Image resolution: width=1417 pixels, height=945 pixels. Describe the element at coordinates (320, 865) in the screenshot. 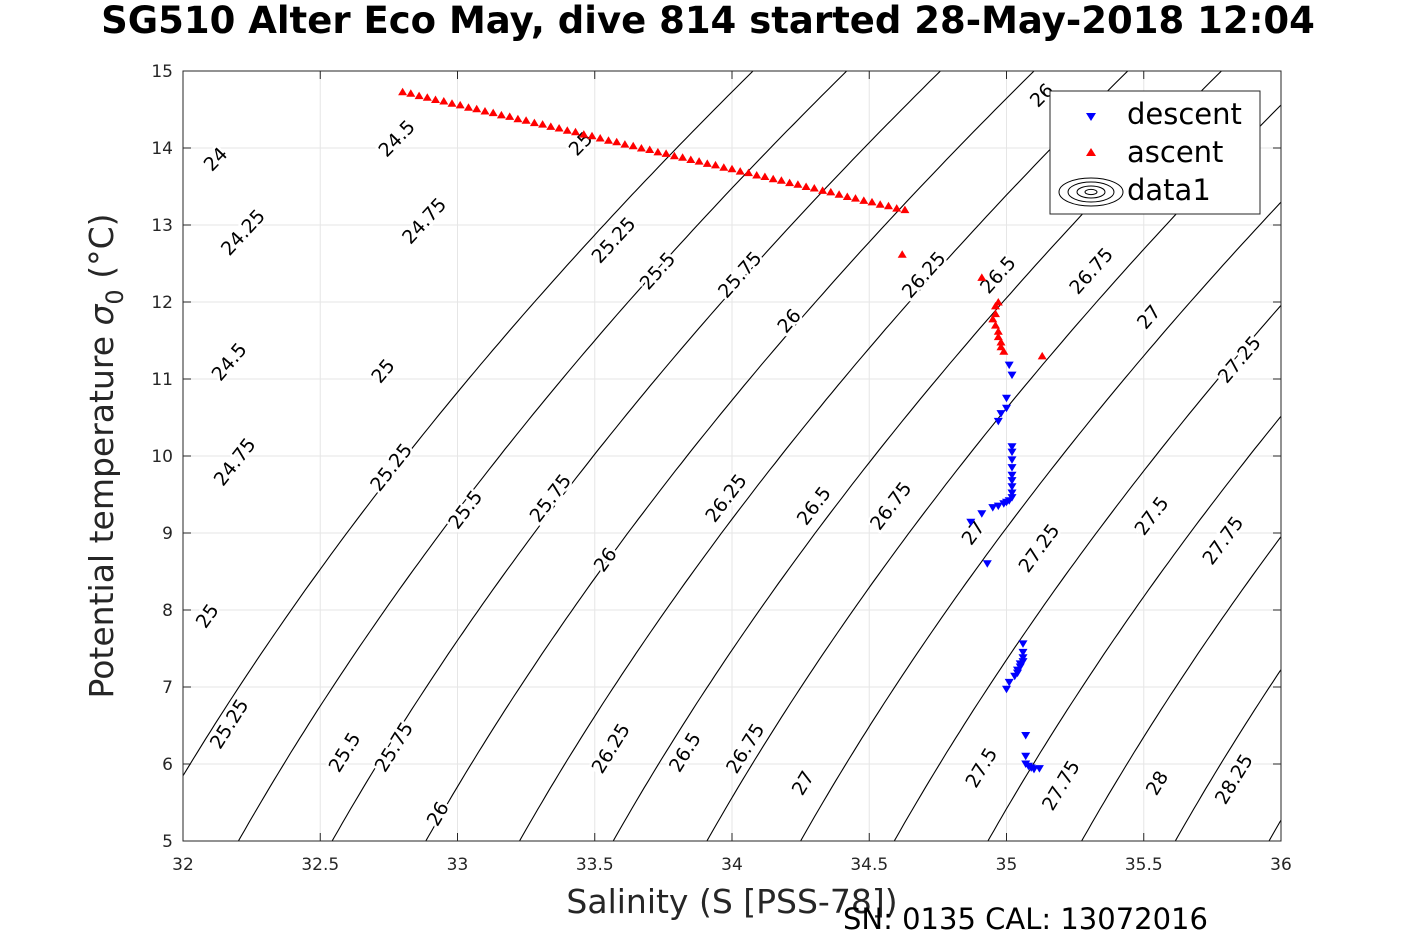

I see `x-tick-label: 32.5` at that location.